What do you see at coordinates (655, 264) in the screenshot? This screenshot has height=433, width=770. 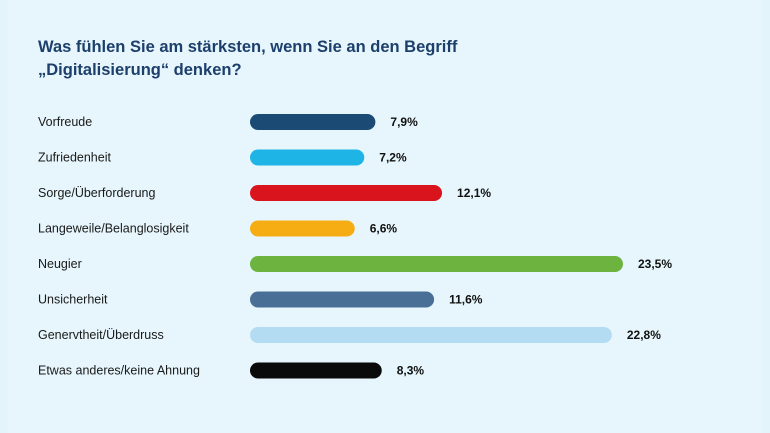 I see `value-label-neugier: 23,5%` at bounding box center [655, 264].